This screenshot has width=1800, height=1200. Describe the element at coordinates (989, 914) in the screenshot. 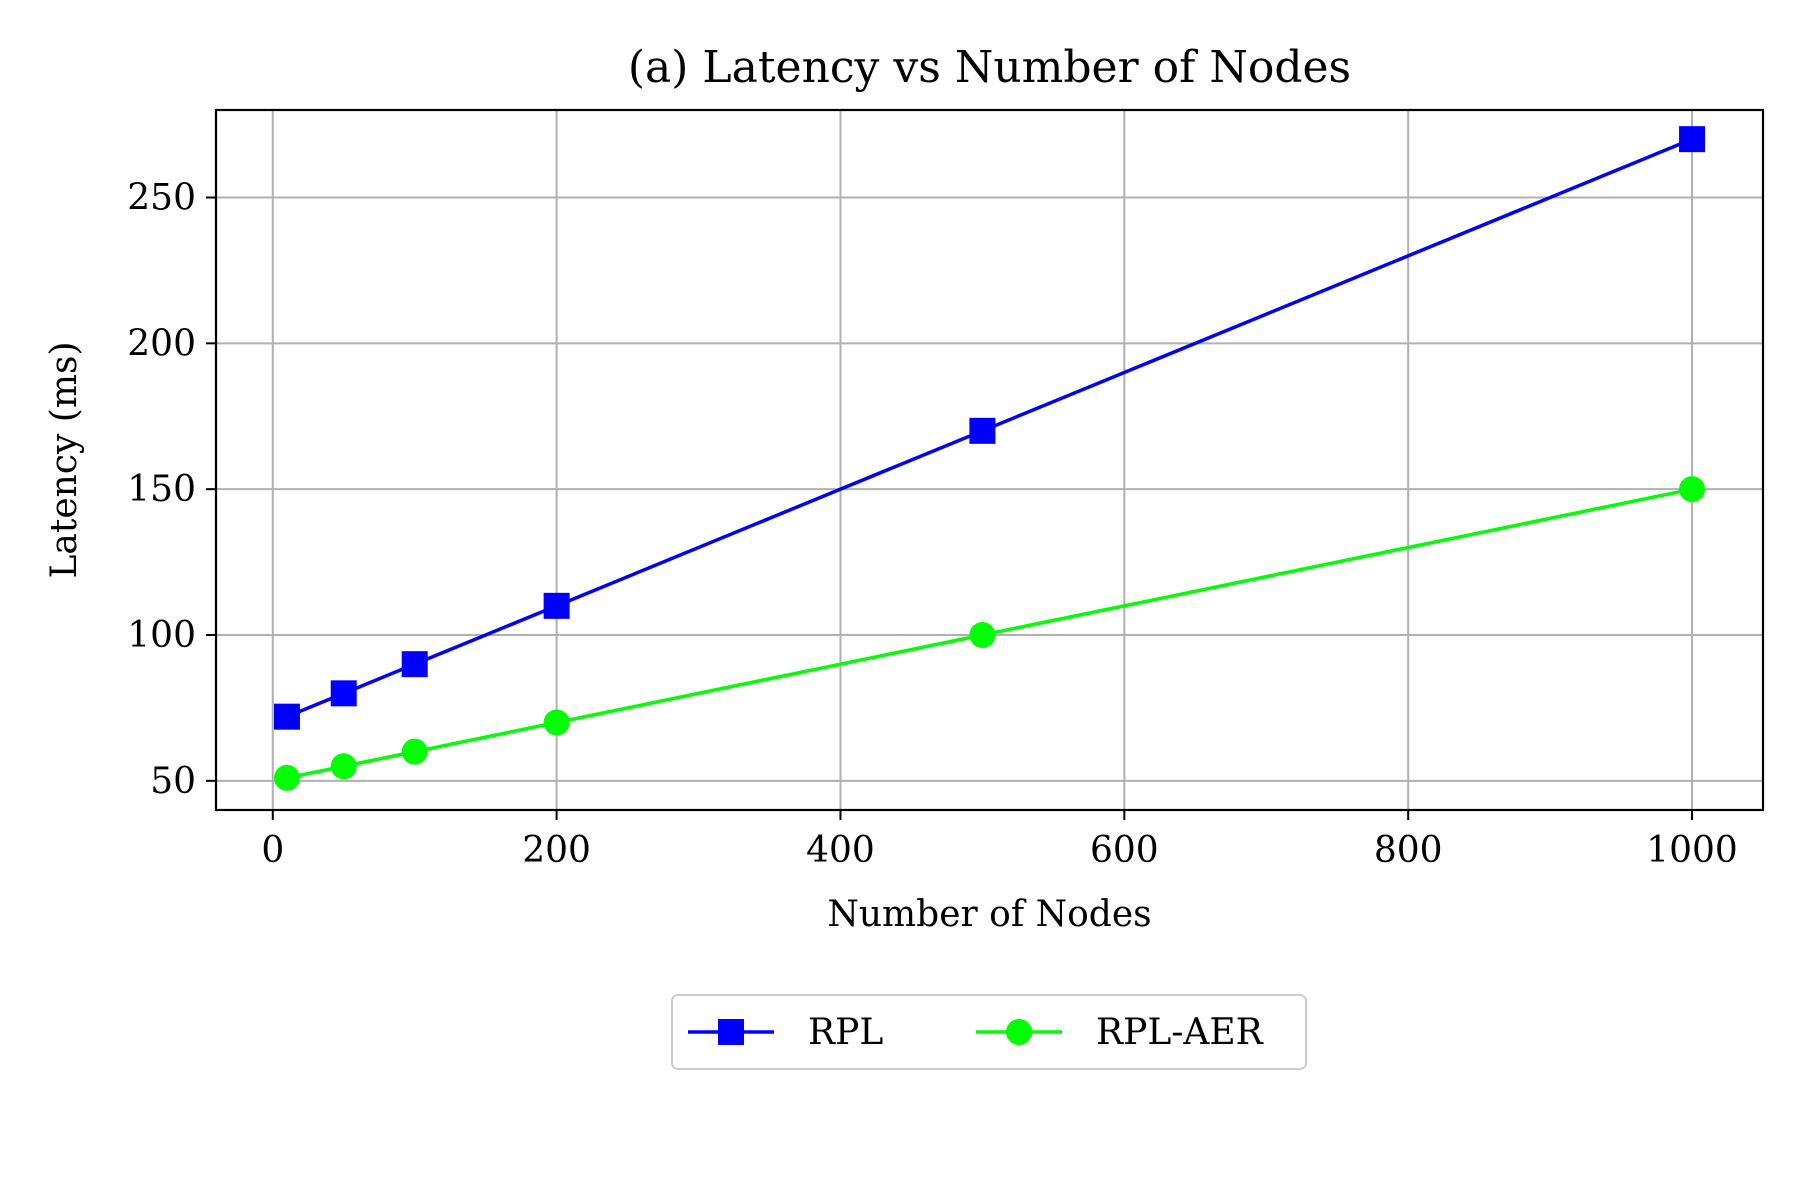

I see `x-axis-label: Number of Nodes` at that location.